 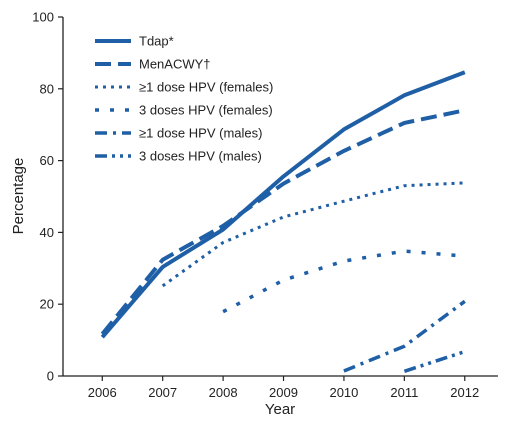 I want to click on series-line-ge1-dose-hpv-males, so click(x=404, y=336).